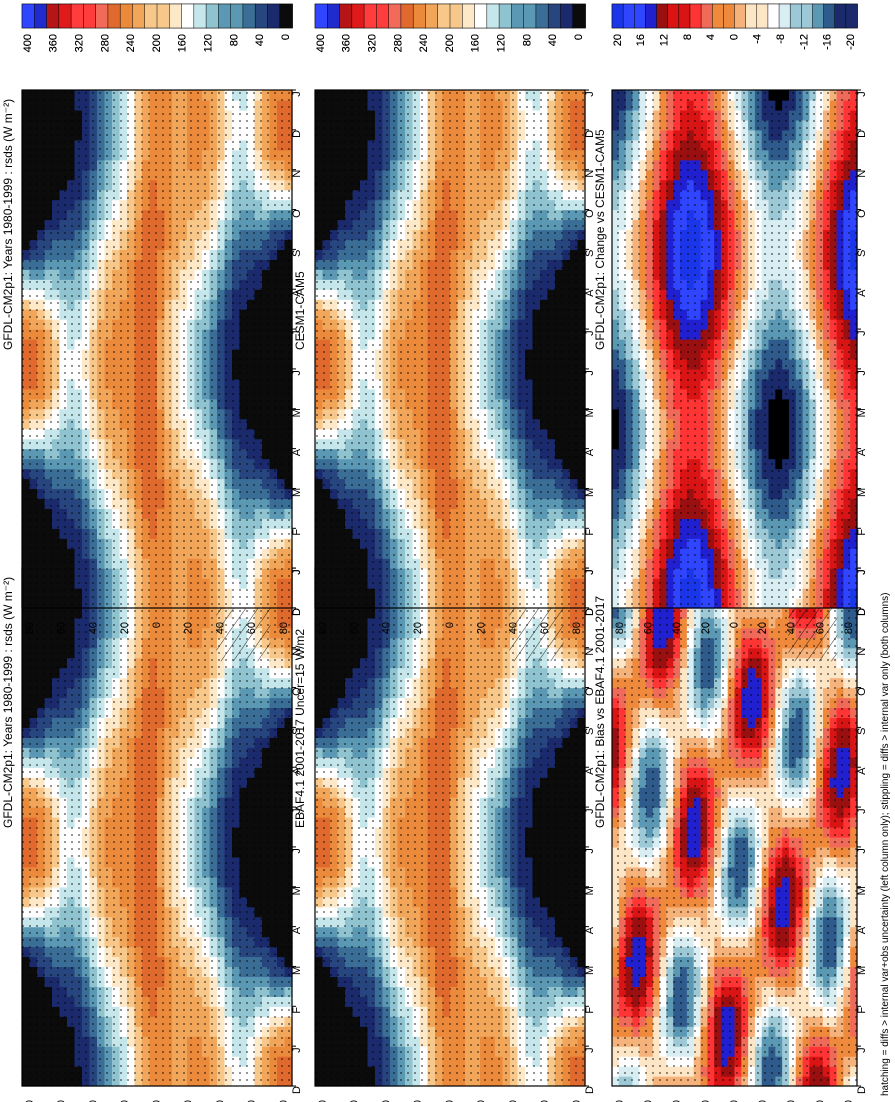  I want to click on colorbar-tick-label: 0, so click(286, 37).